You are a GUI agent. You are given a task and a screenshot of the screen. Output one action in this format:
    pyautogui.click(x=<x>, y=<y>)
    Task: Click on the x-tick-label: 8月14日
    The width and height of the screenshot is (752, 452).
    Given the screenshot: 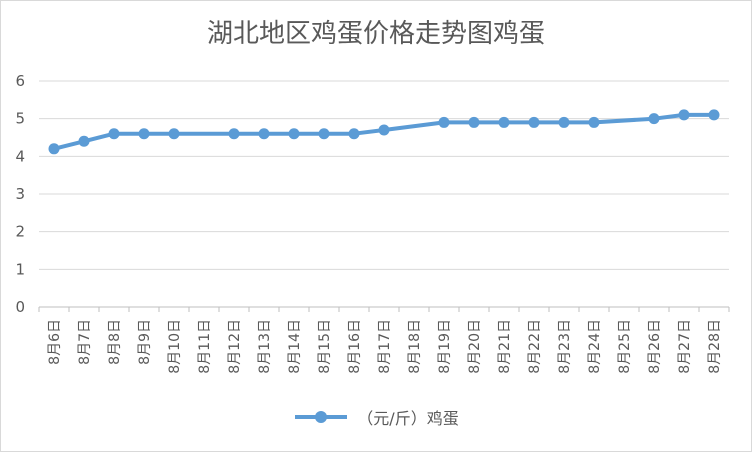 What is the action you would take?
    pyautogui.click(x=295, y=346)
    